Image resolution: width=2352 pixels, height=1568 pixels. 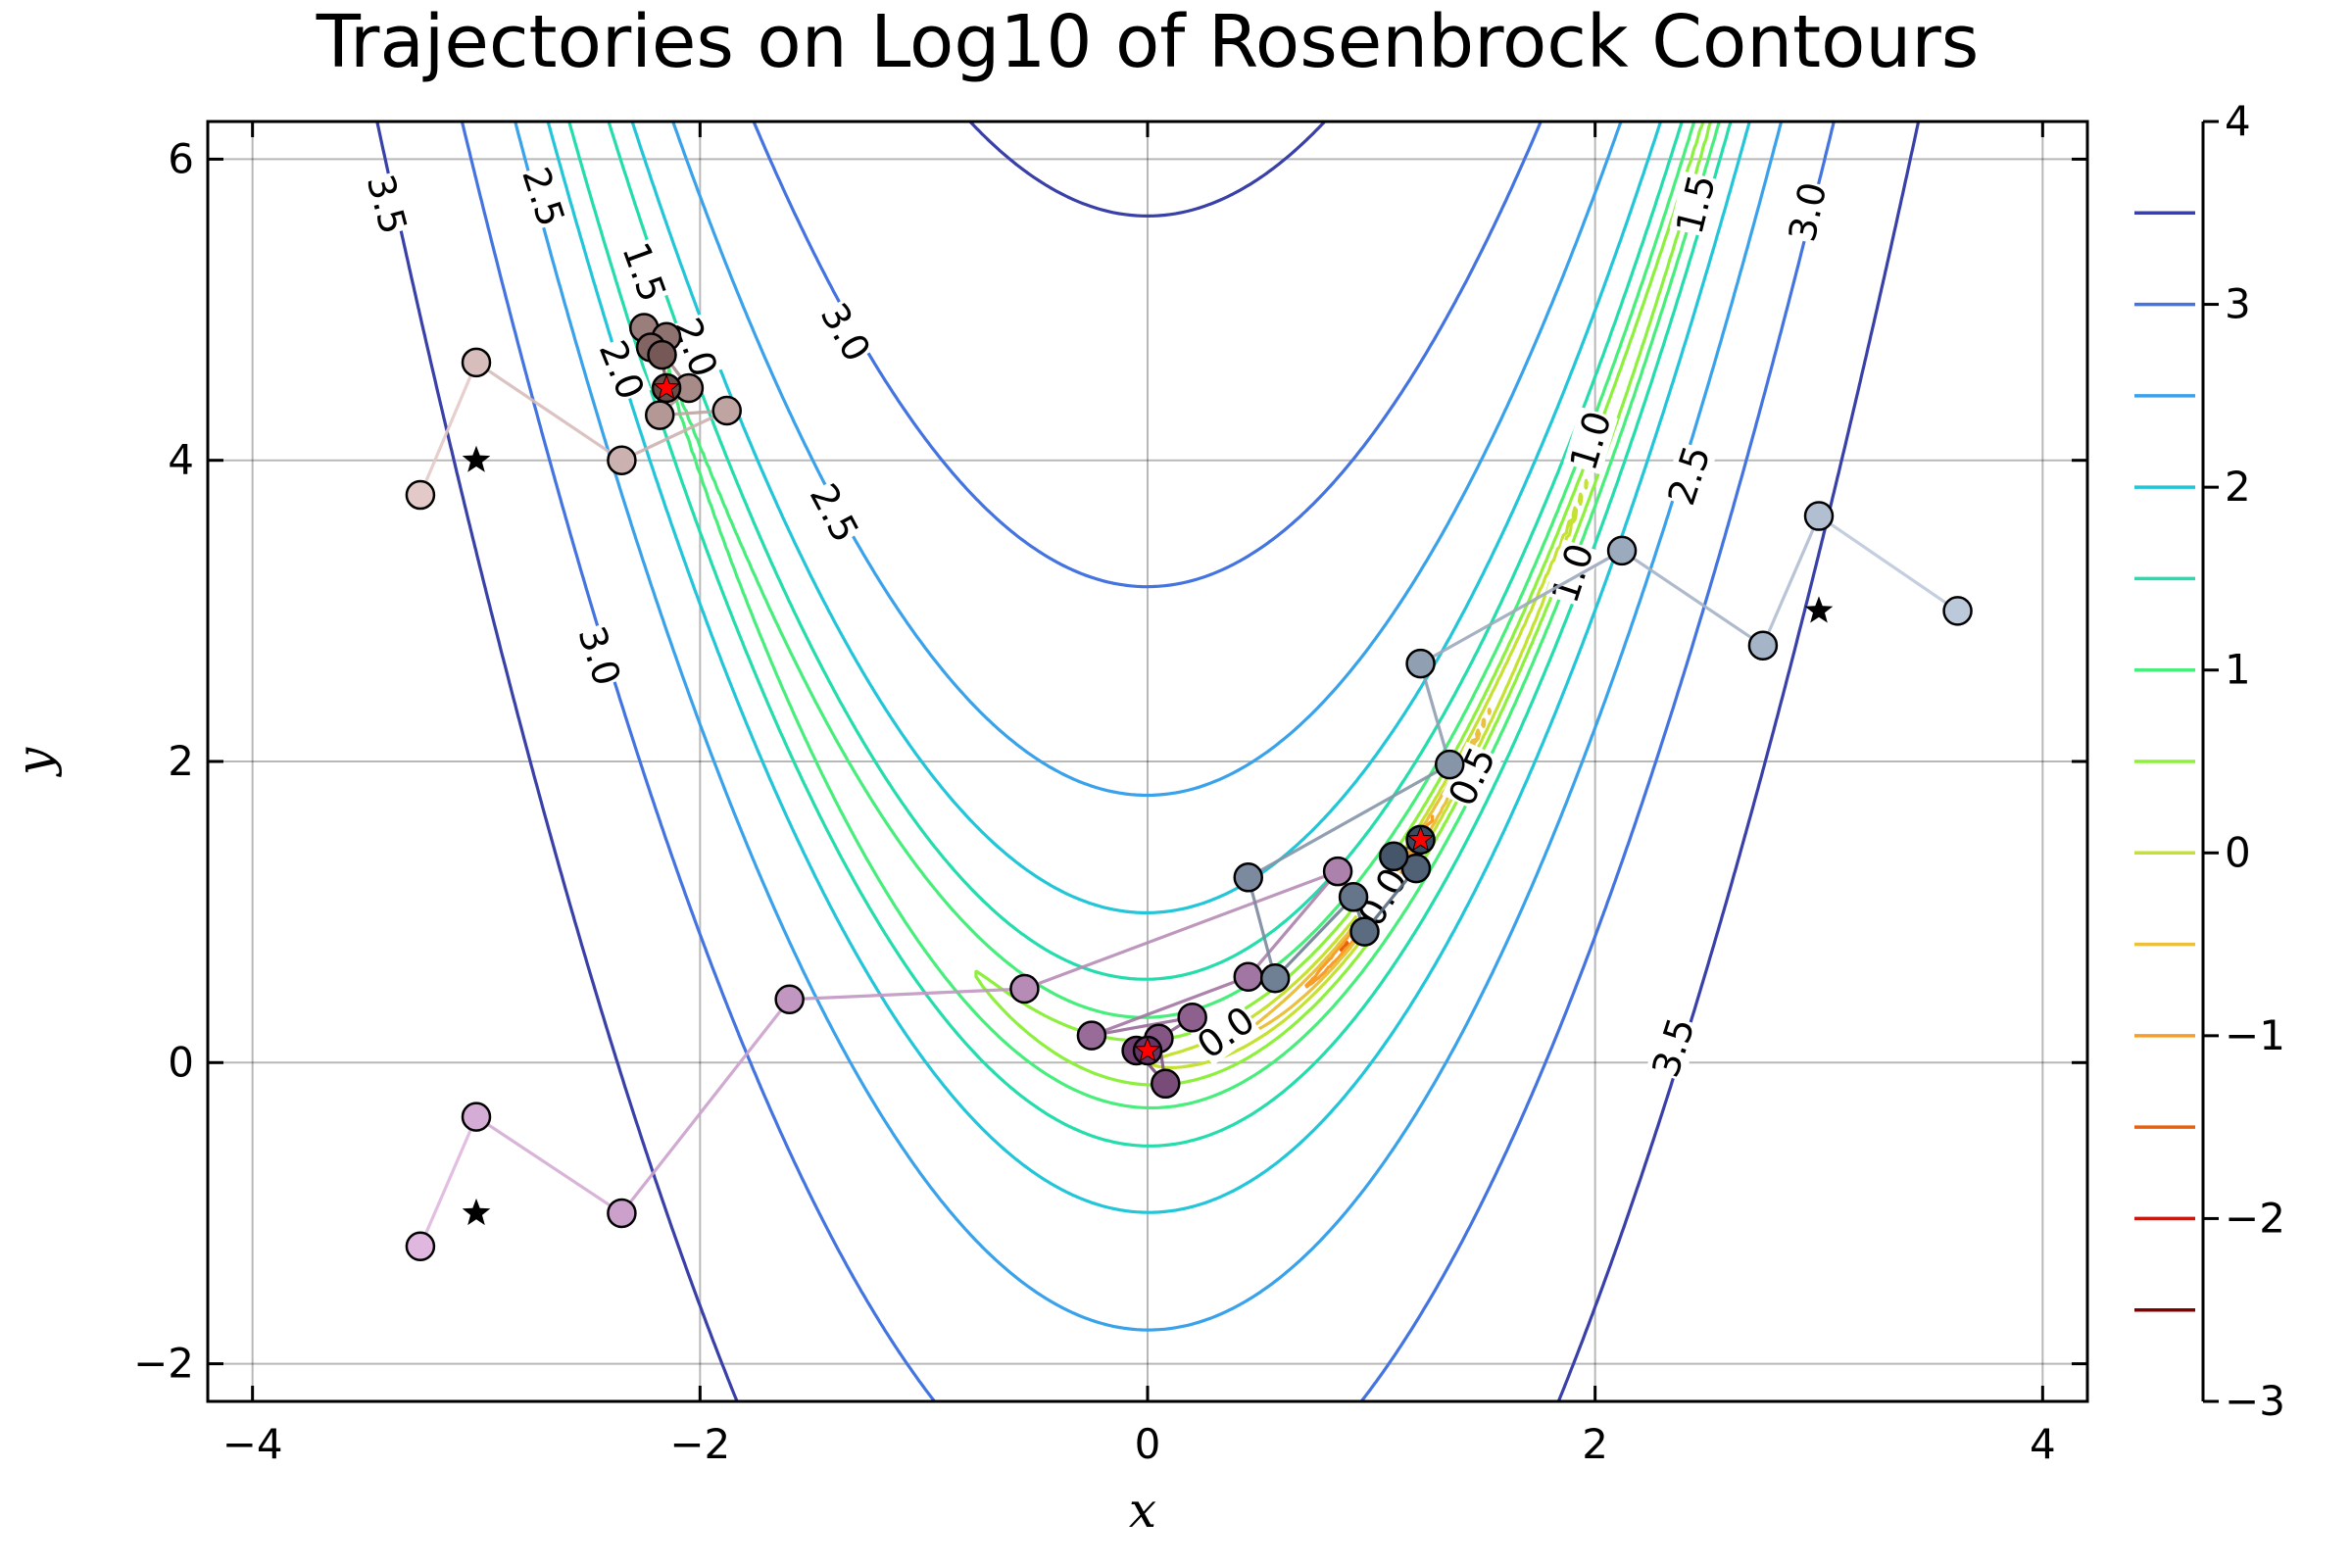 What do you see at coordinates (2238, 852) in the screenshot?
I see `colorbar-tick-label: 0` at bounding box center [2238, 852].